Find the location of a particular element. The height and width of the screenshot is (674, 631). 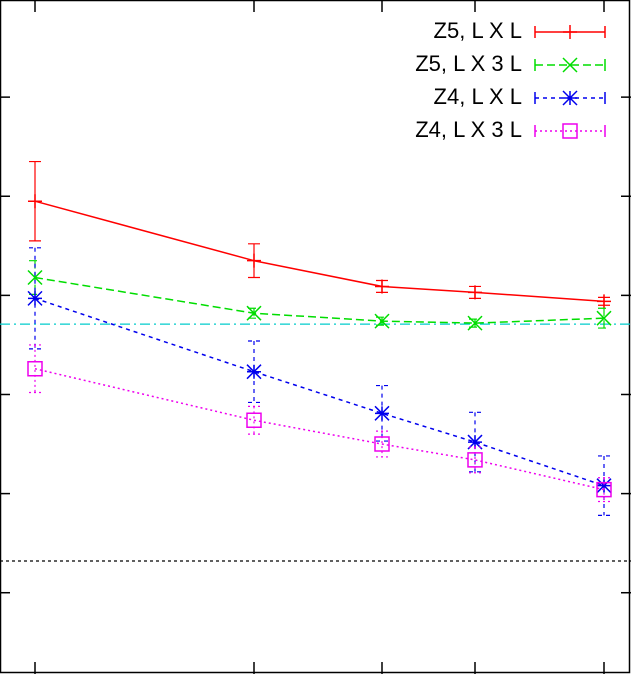

legend-label: Z4, L X 3 L is located at coordinates (468, 129).